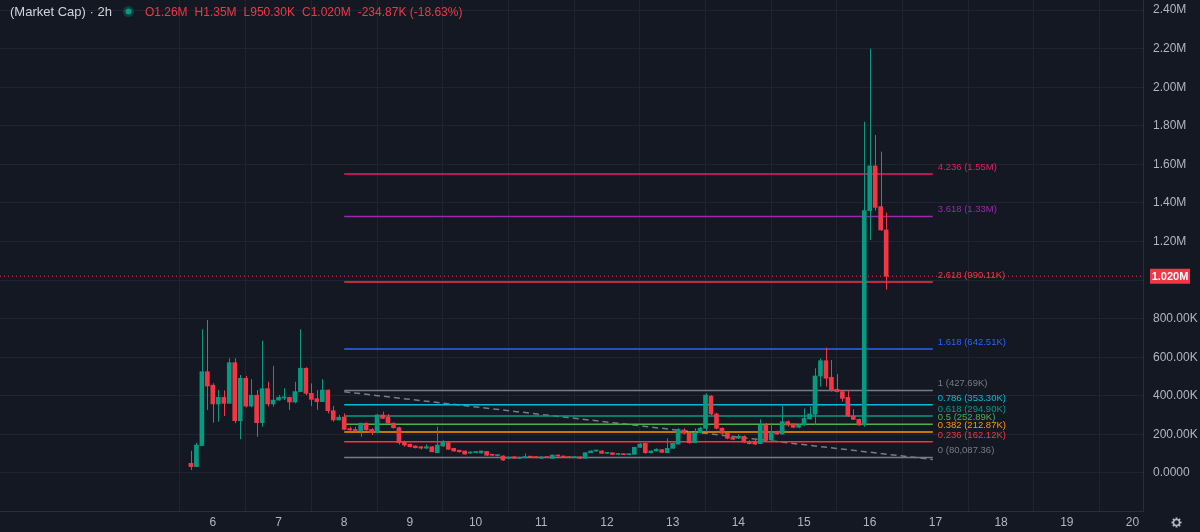  I want to click on x-tick-label: 12, so click(607, 521).